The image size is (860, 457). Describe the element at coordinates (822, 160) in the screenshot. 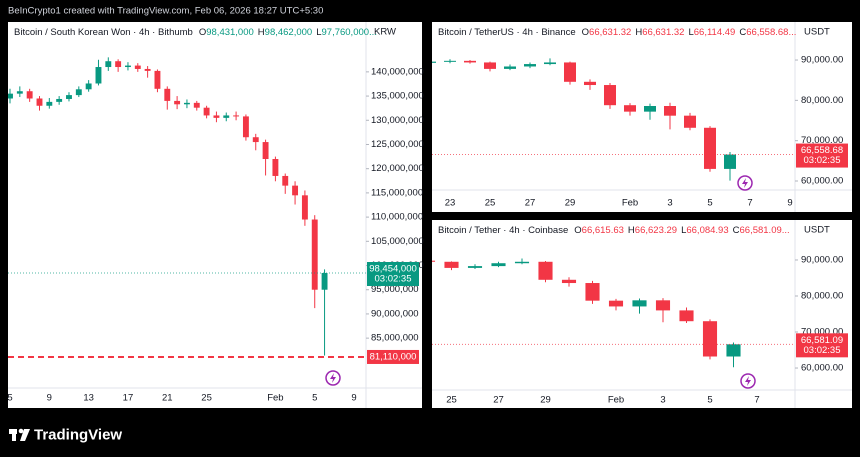

I see `countdown: 03:02:35` at that location.